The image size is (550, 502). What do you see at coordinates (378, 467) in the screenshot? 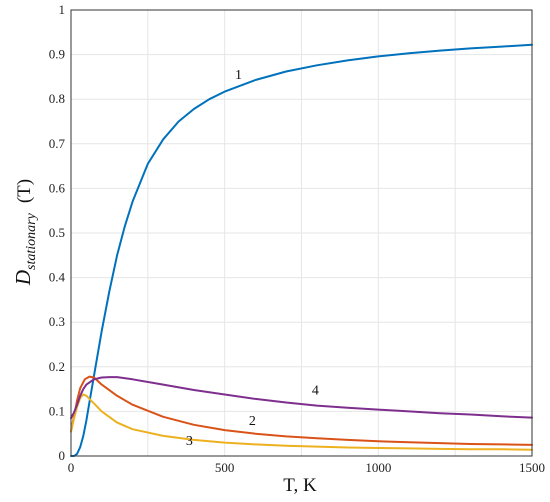
I see `x-tick-label: 1000` at bounding box center [378, 467].